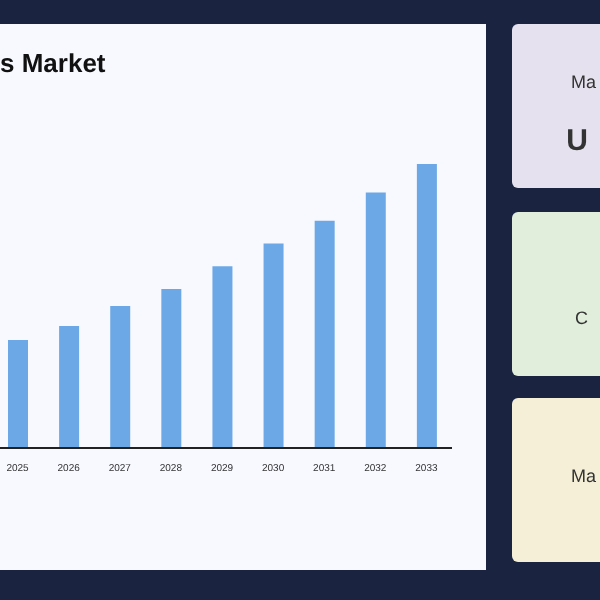 The height and width of the screenshot is (600, 600). Describe the element at coordinates (576, 141) in the screenshot. I see `text: U` at that location.